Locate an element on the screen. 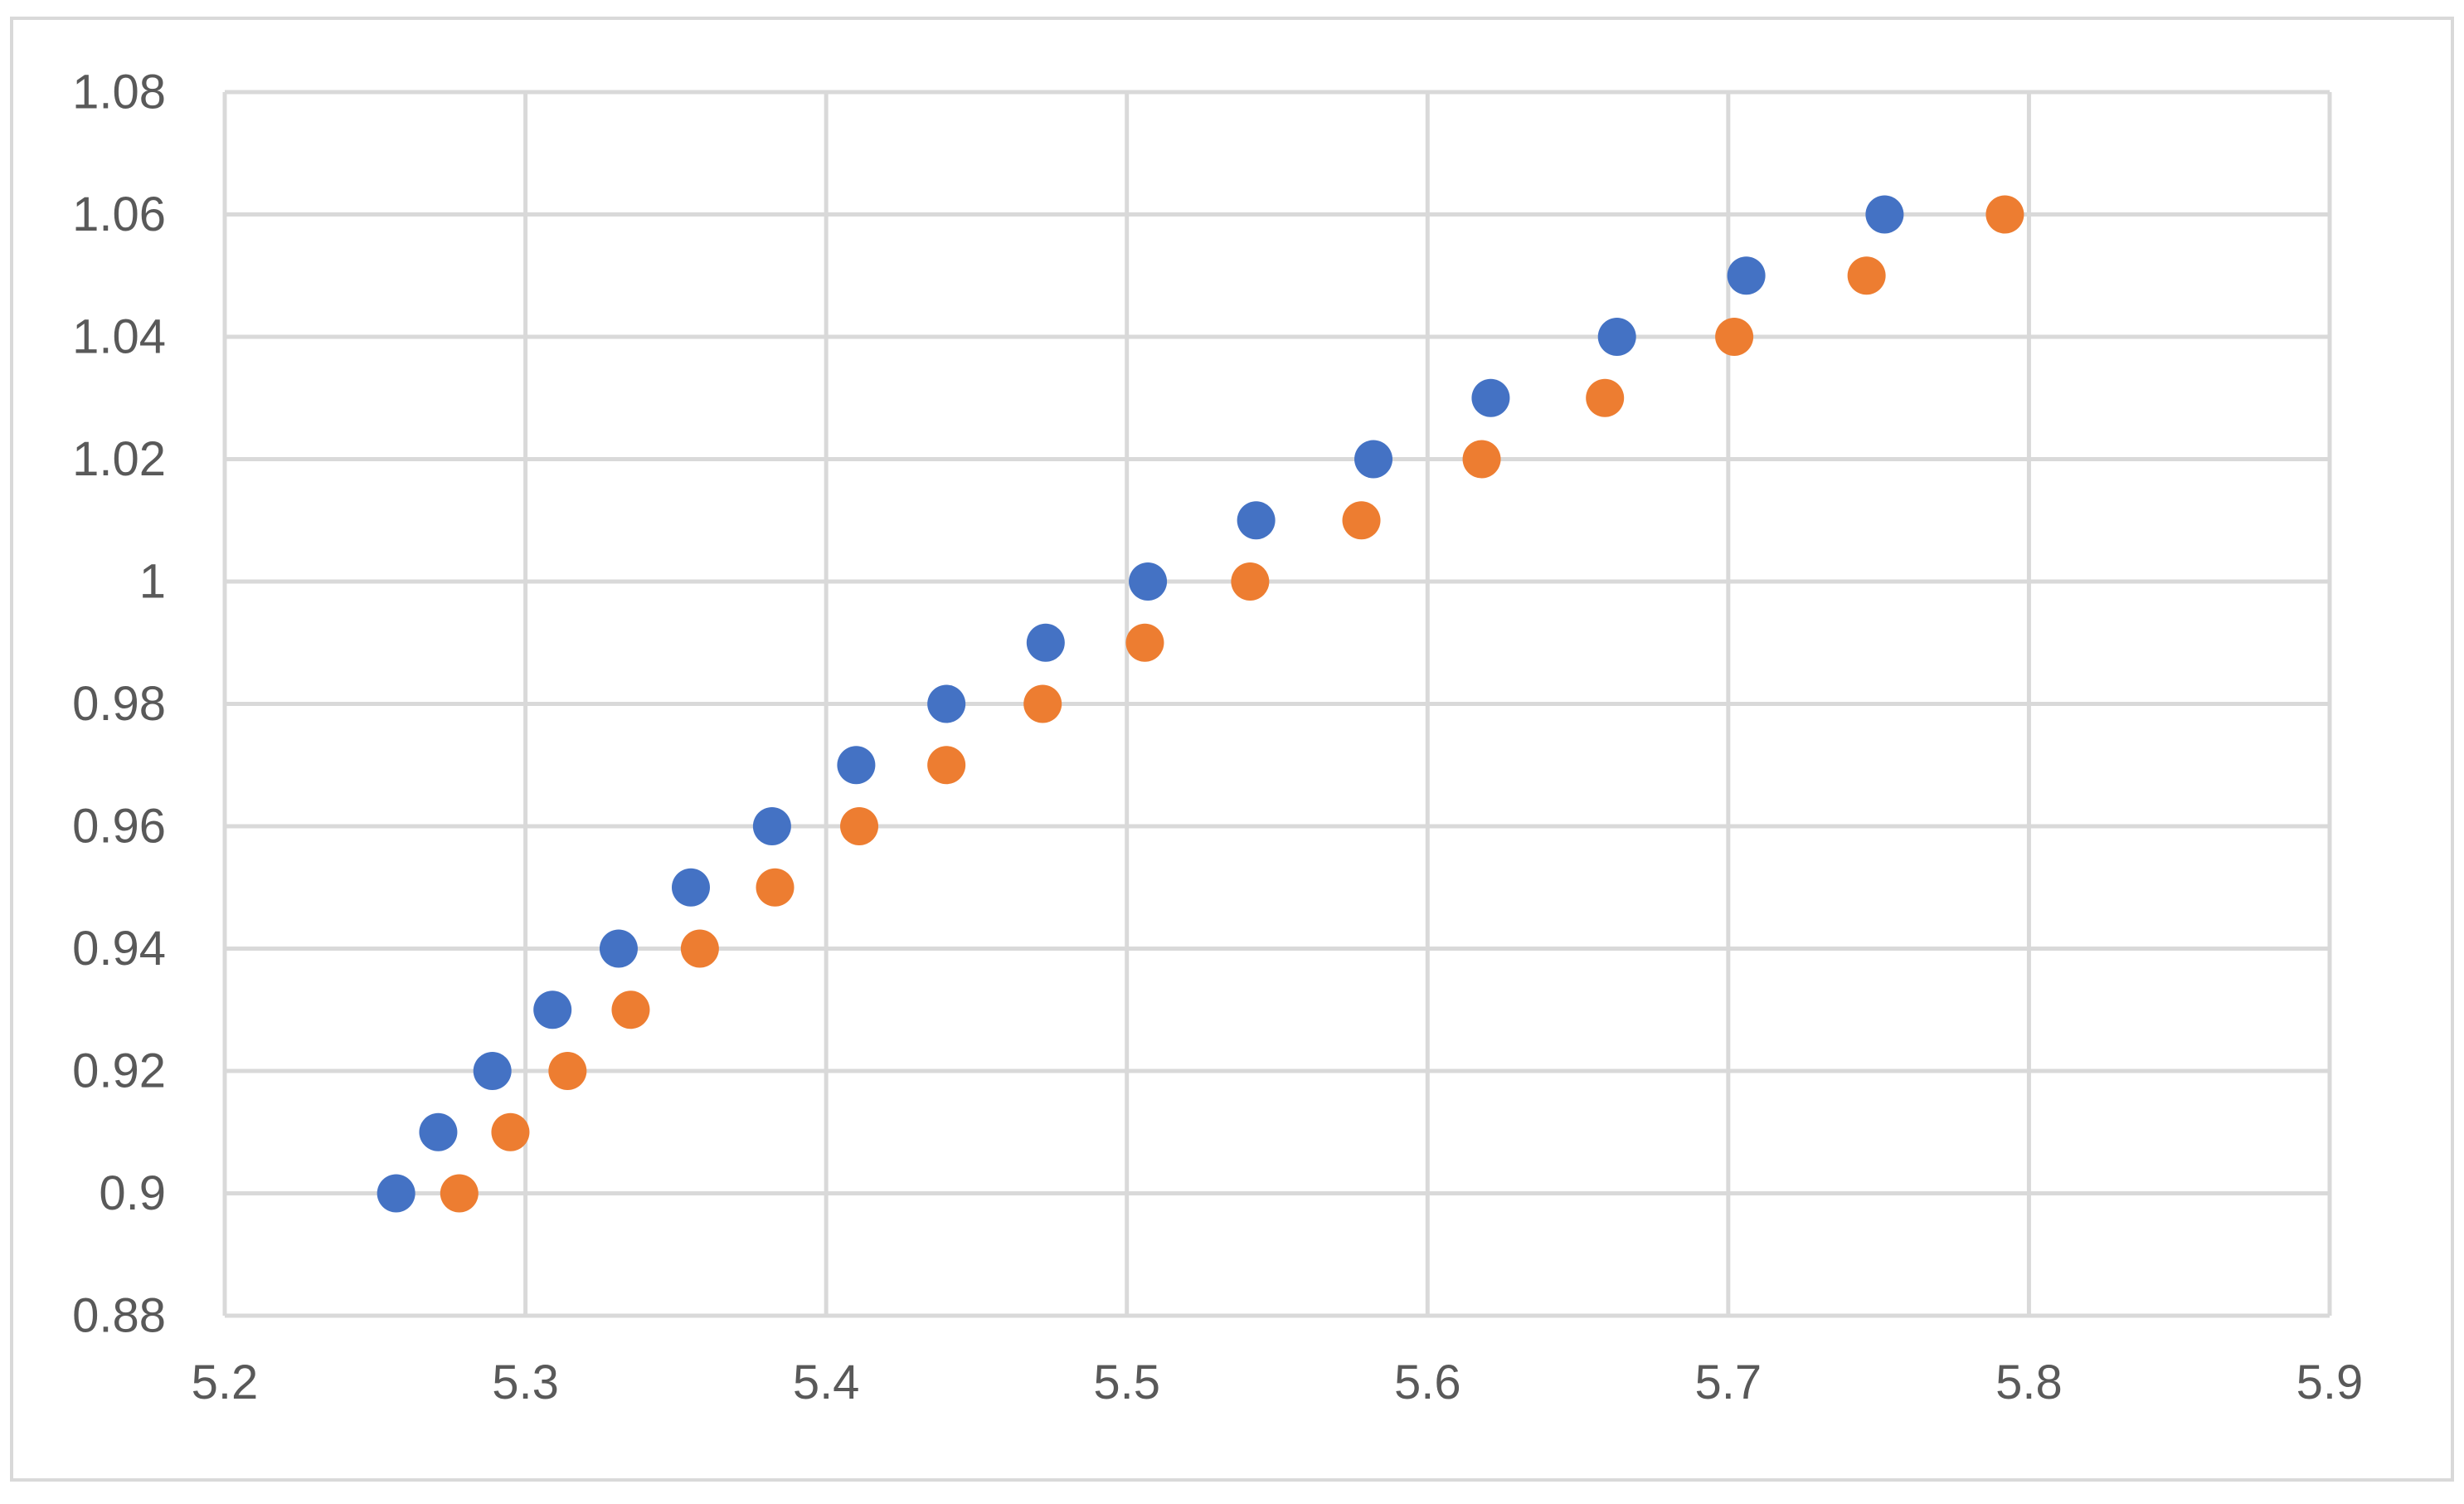 This screenshot has width=2464, height=1504. y-axis-tick-labels: 0.88 0.9 0.92 0.94 0.96 0.98 1 1.02 1.04 1.06 1.08 is located at coordinates (119, 704).